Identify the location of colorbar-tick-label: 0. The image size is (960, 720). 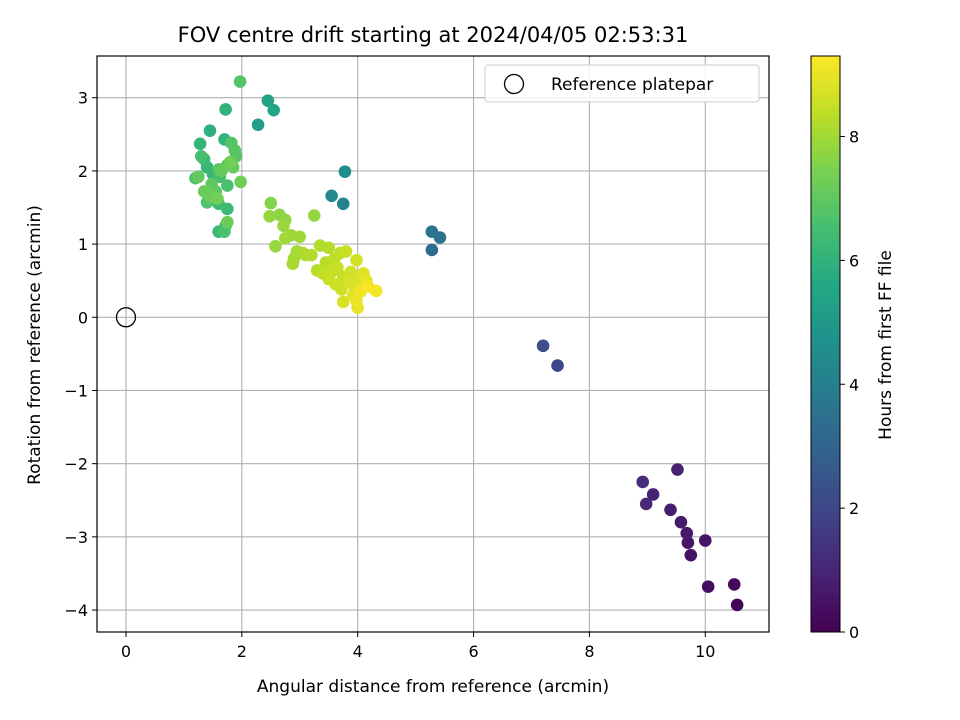
(854, 632).